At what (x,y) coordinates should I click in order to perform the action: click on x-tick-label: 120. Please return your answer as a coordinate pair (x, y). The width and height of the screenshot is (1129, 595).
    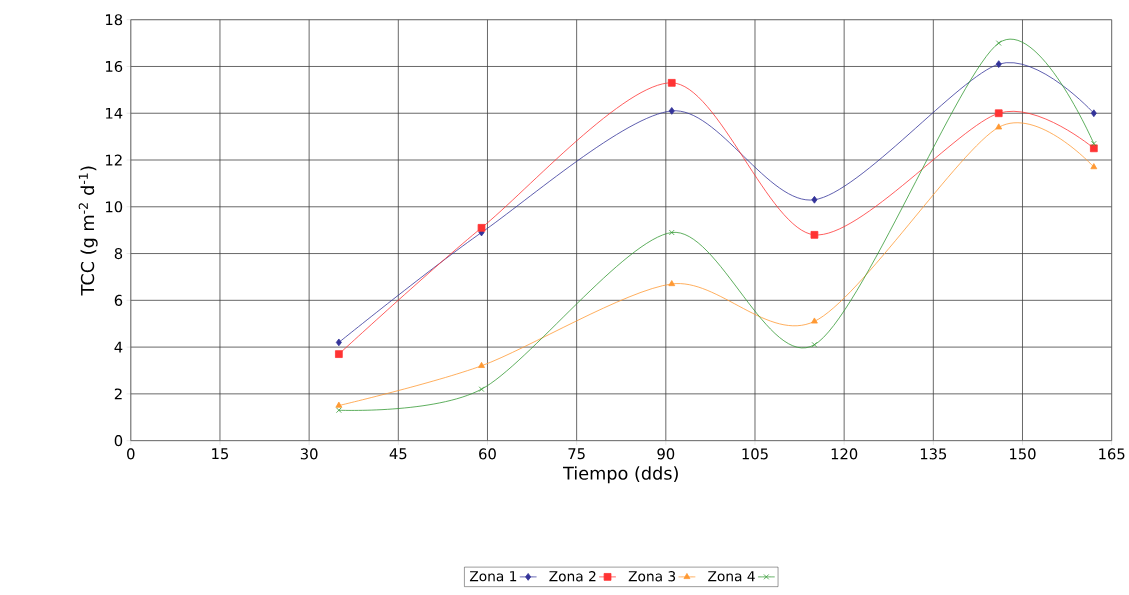
    Looking at the image, I should click on (844, 454).